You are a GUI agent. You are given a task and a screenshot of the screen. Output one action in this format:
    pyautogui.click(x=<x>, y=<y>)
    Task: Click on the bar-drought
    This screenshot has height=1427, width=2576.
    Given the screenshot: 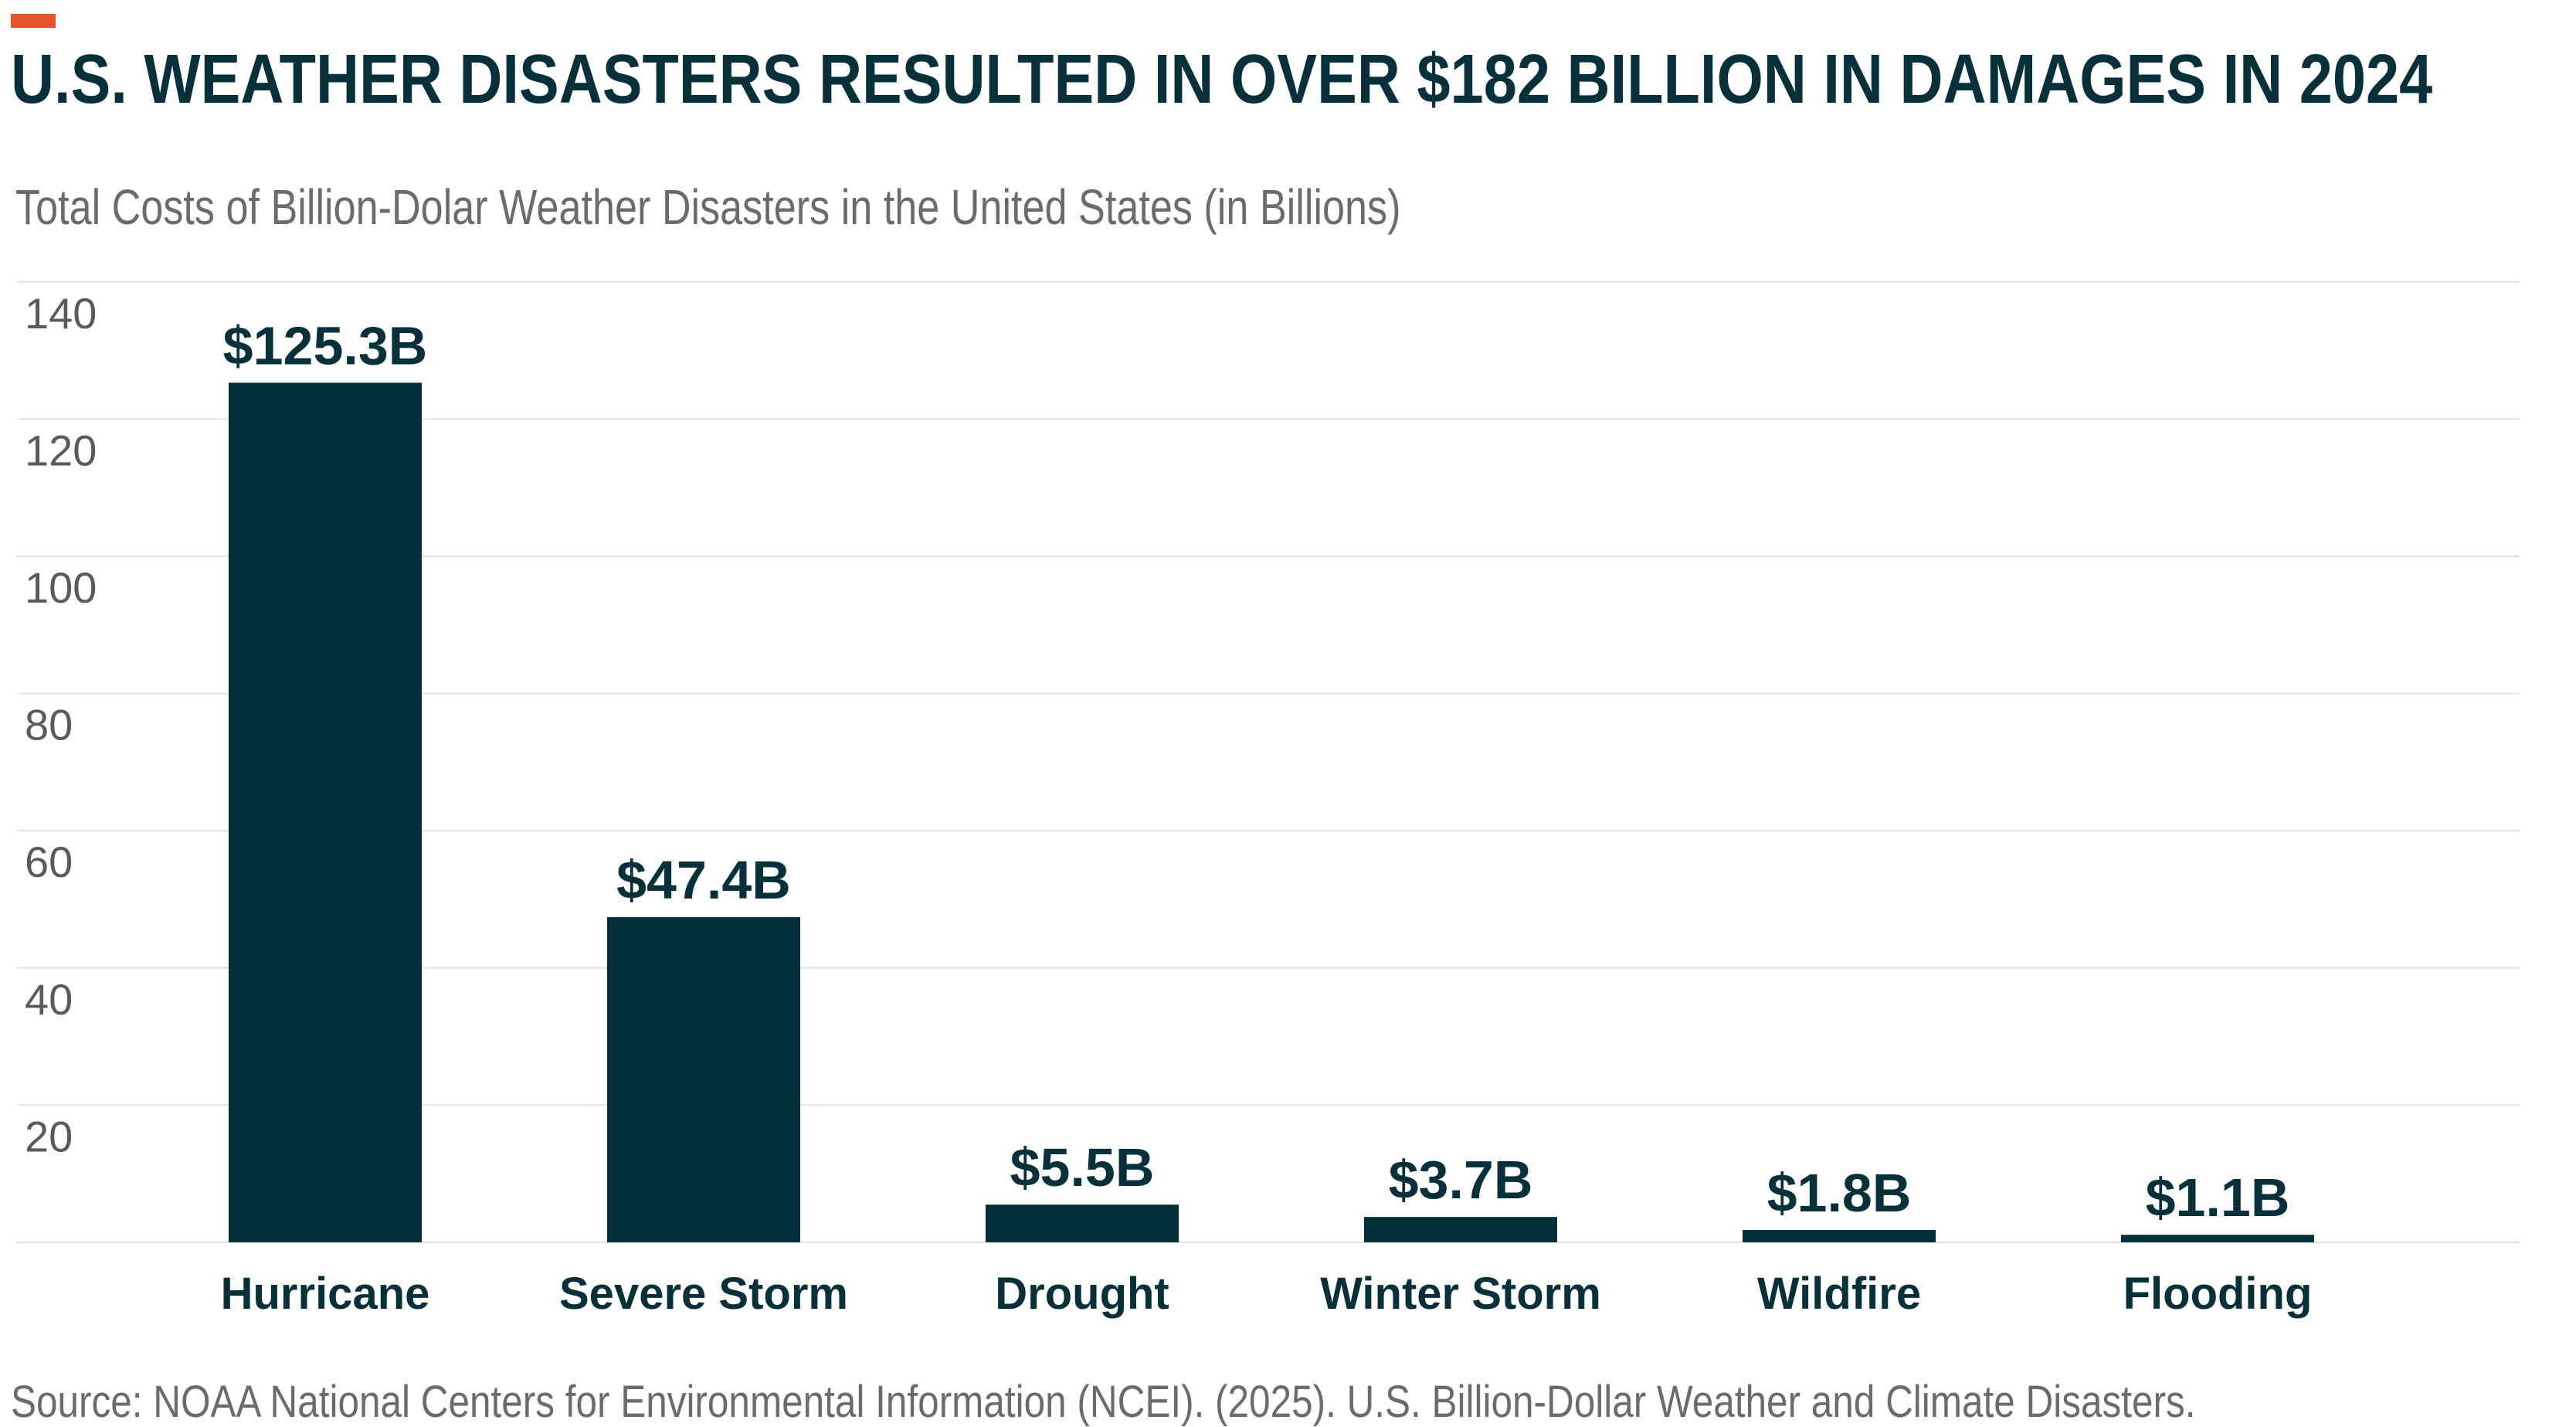 What is the action you would take?
    pyautogui.click(x=1082, y=1223)
    